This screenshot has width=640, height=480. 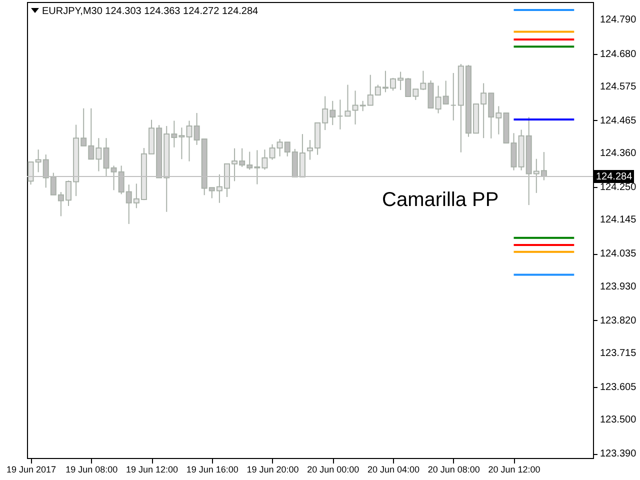 What do you see at coordinates (150, 11) in the screenshot?
I see `chart-title: EURJPY,M30 124.303 124.363 124.272 124.284` at bounding box center [150, 11].